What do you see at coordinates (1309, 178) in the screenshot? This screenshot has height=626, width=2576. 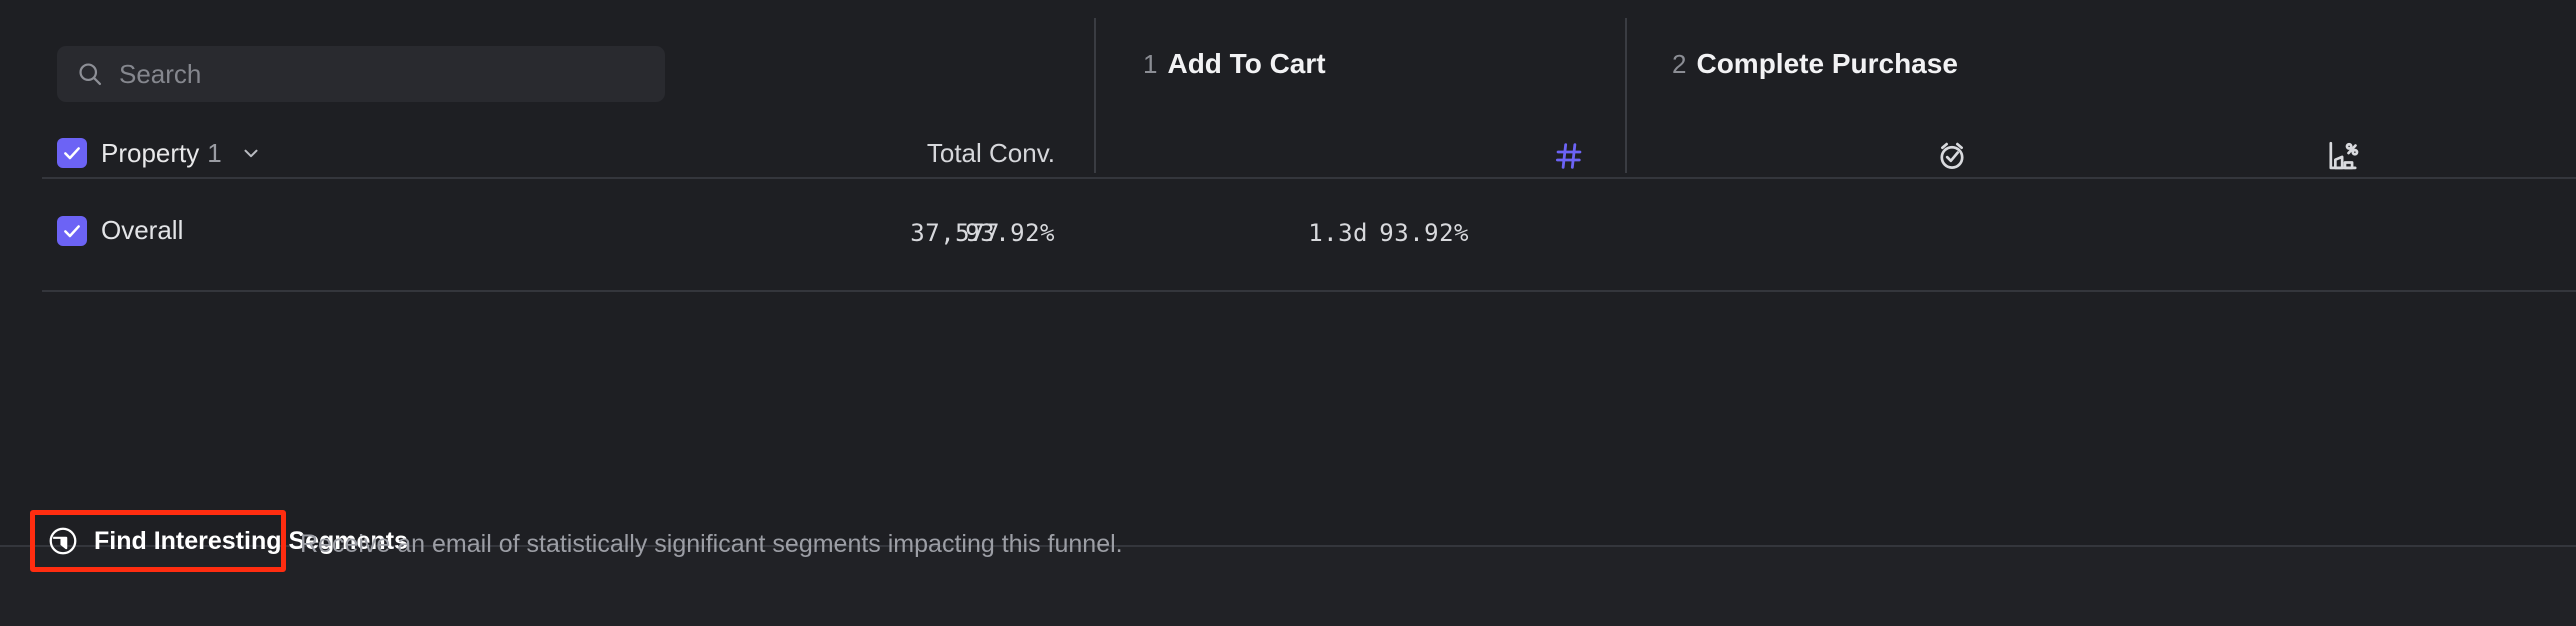 I see `header-divider` at bounding box center [1309, 178].